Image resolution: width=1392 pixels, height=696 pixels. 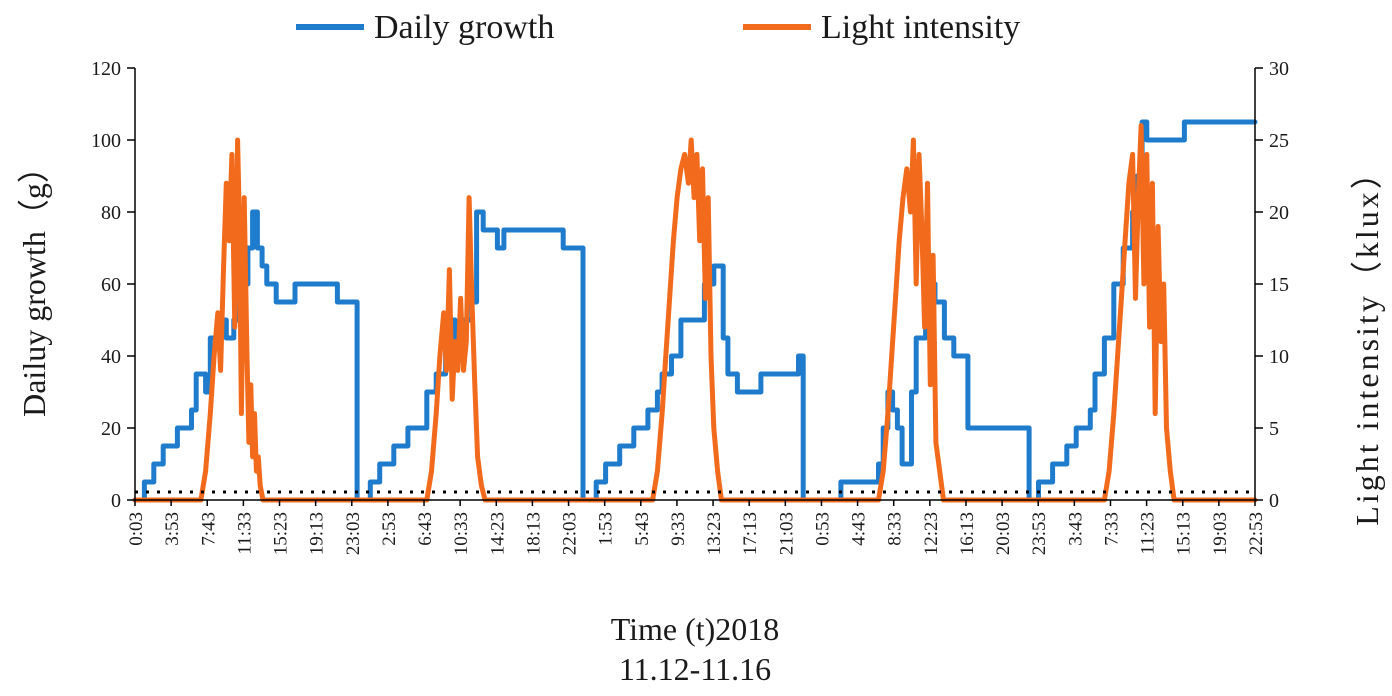 I want to click on y-right-tick-label: 10, so click(x=1279, y=357).